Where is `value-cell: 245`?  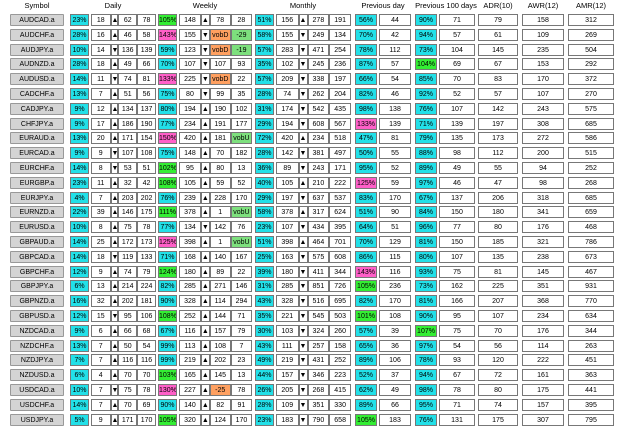 value-cell: 245 is located at coordinates (318, 64).